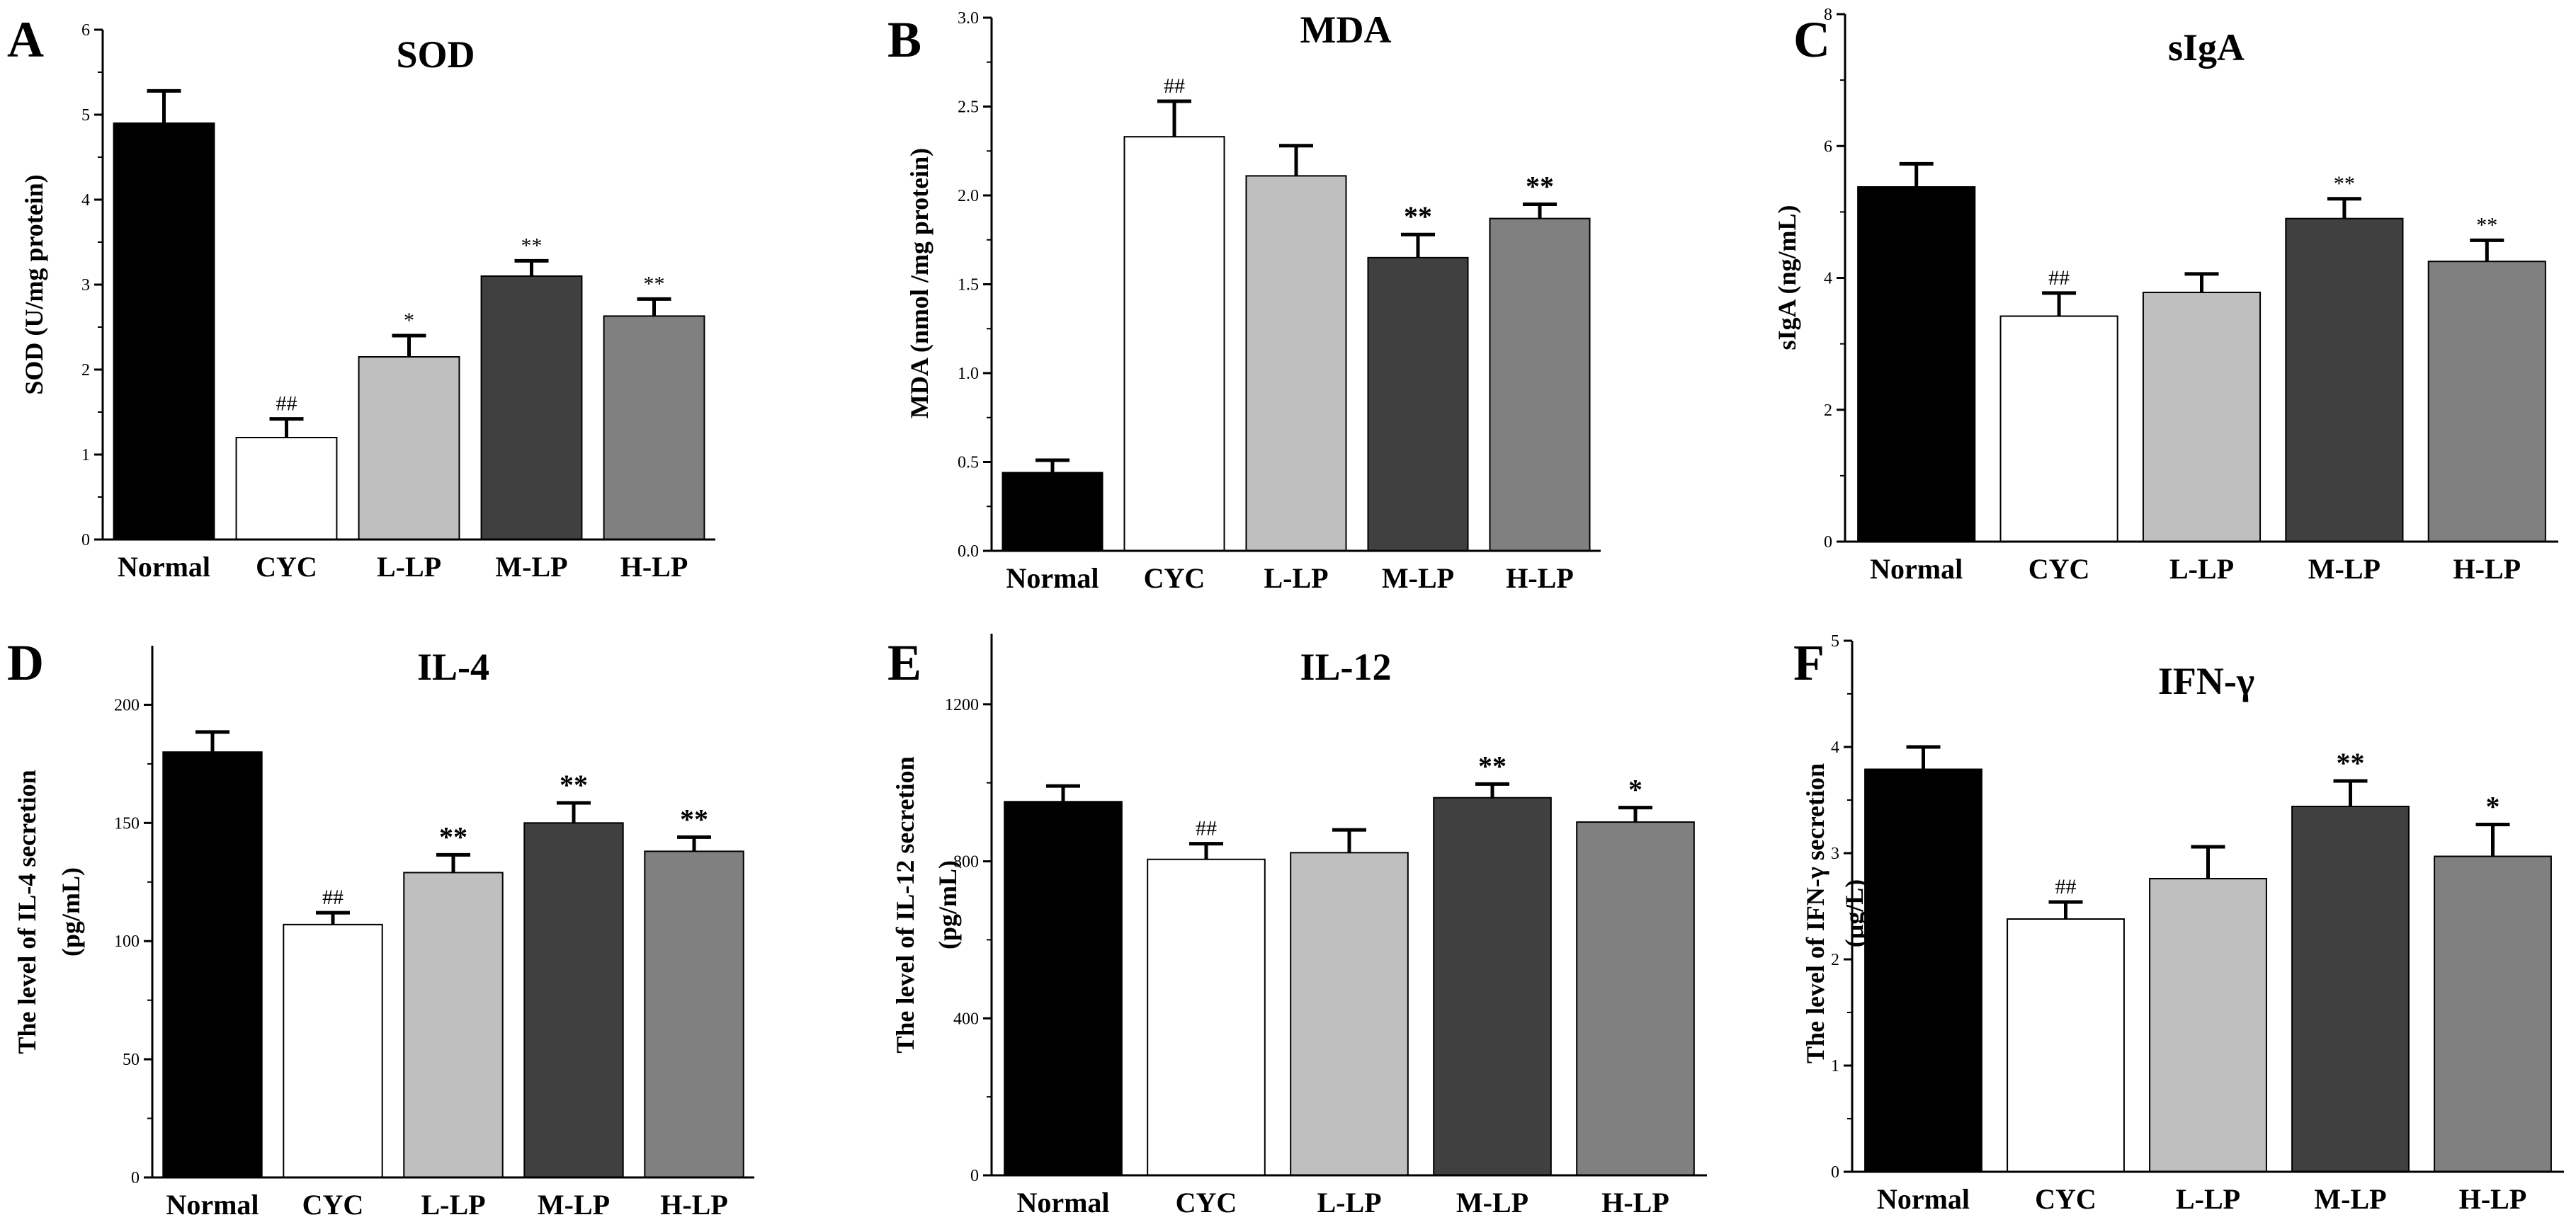 The width and height of the screenshot is (2576, 1227). Describe the element at coordinates (1809, 662) in the screenshot. I see `panel-f-letter: F` at that location.